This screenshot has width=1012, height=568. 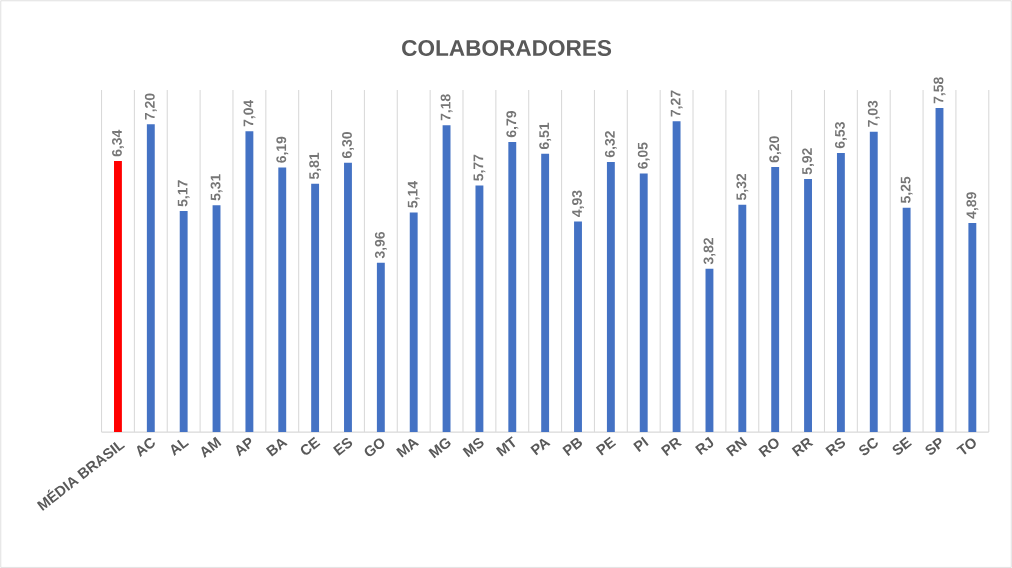 What do you see at coordinates (545, 136) in the screenshot?
I see `data-label: 6,51` at bounding box center [545, 136].